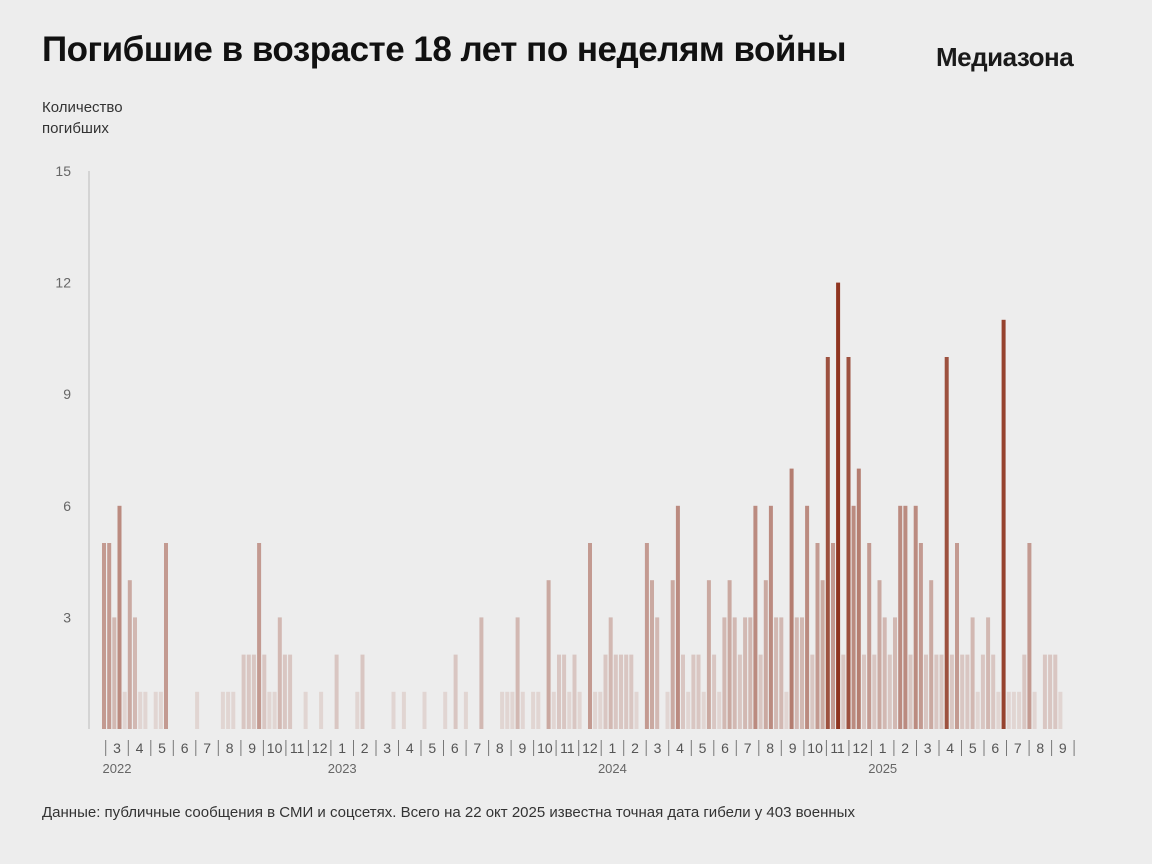 The height and width of the screenshot is (864, 1152). Describe the element at coordinates (410, 748) in the screenshot. I see `month-label: 4` at that location.